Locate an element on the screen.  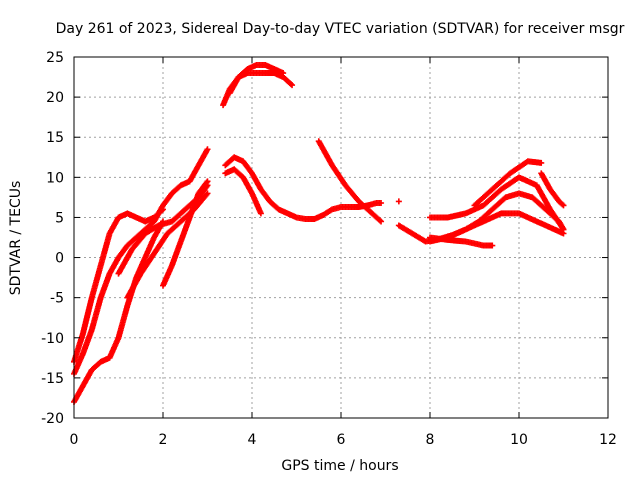
y-tick-label: -5 is located at coordinates (57, 299).